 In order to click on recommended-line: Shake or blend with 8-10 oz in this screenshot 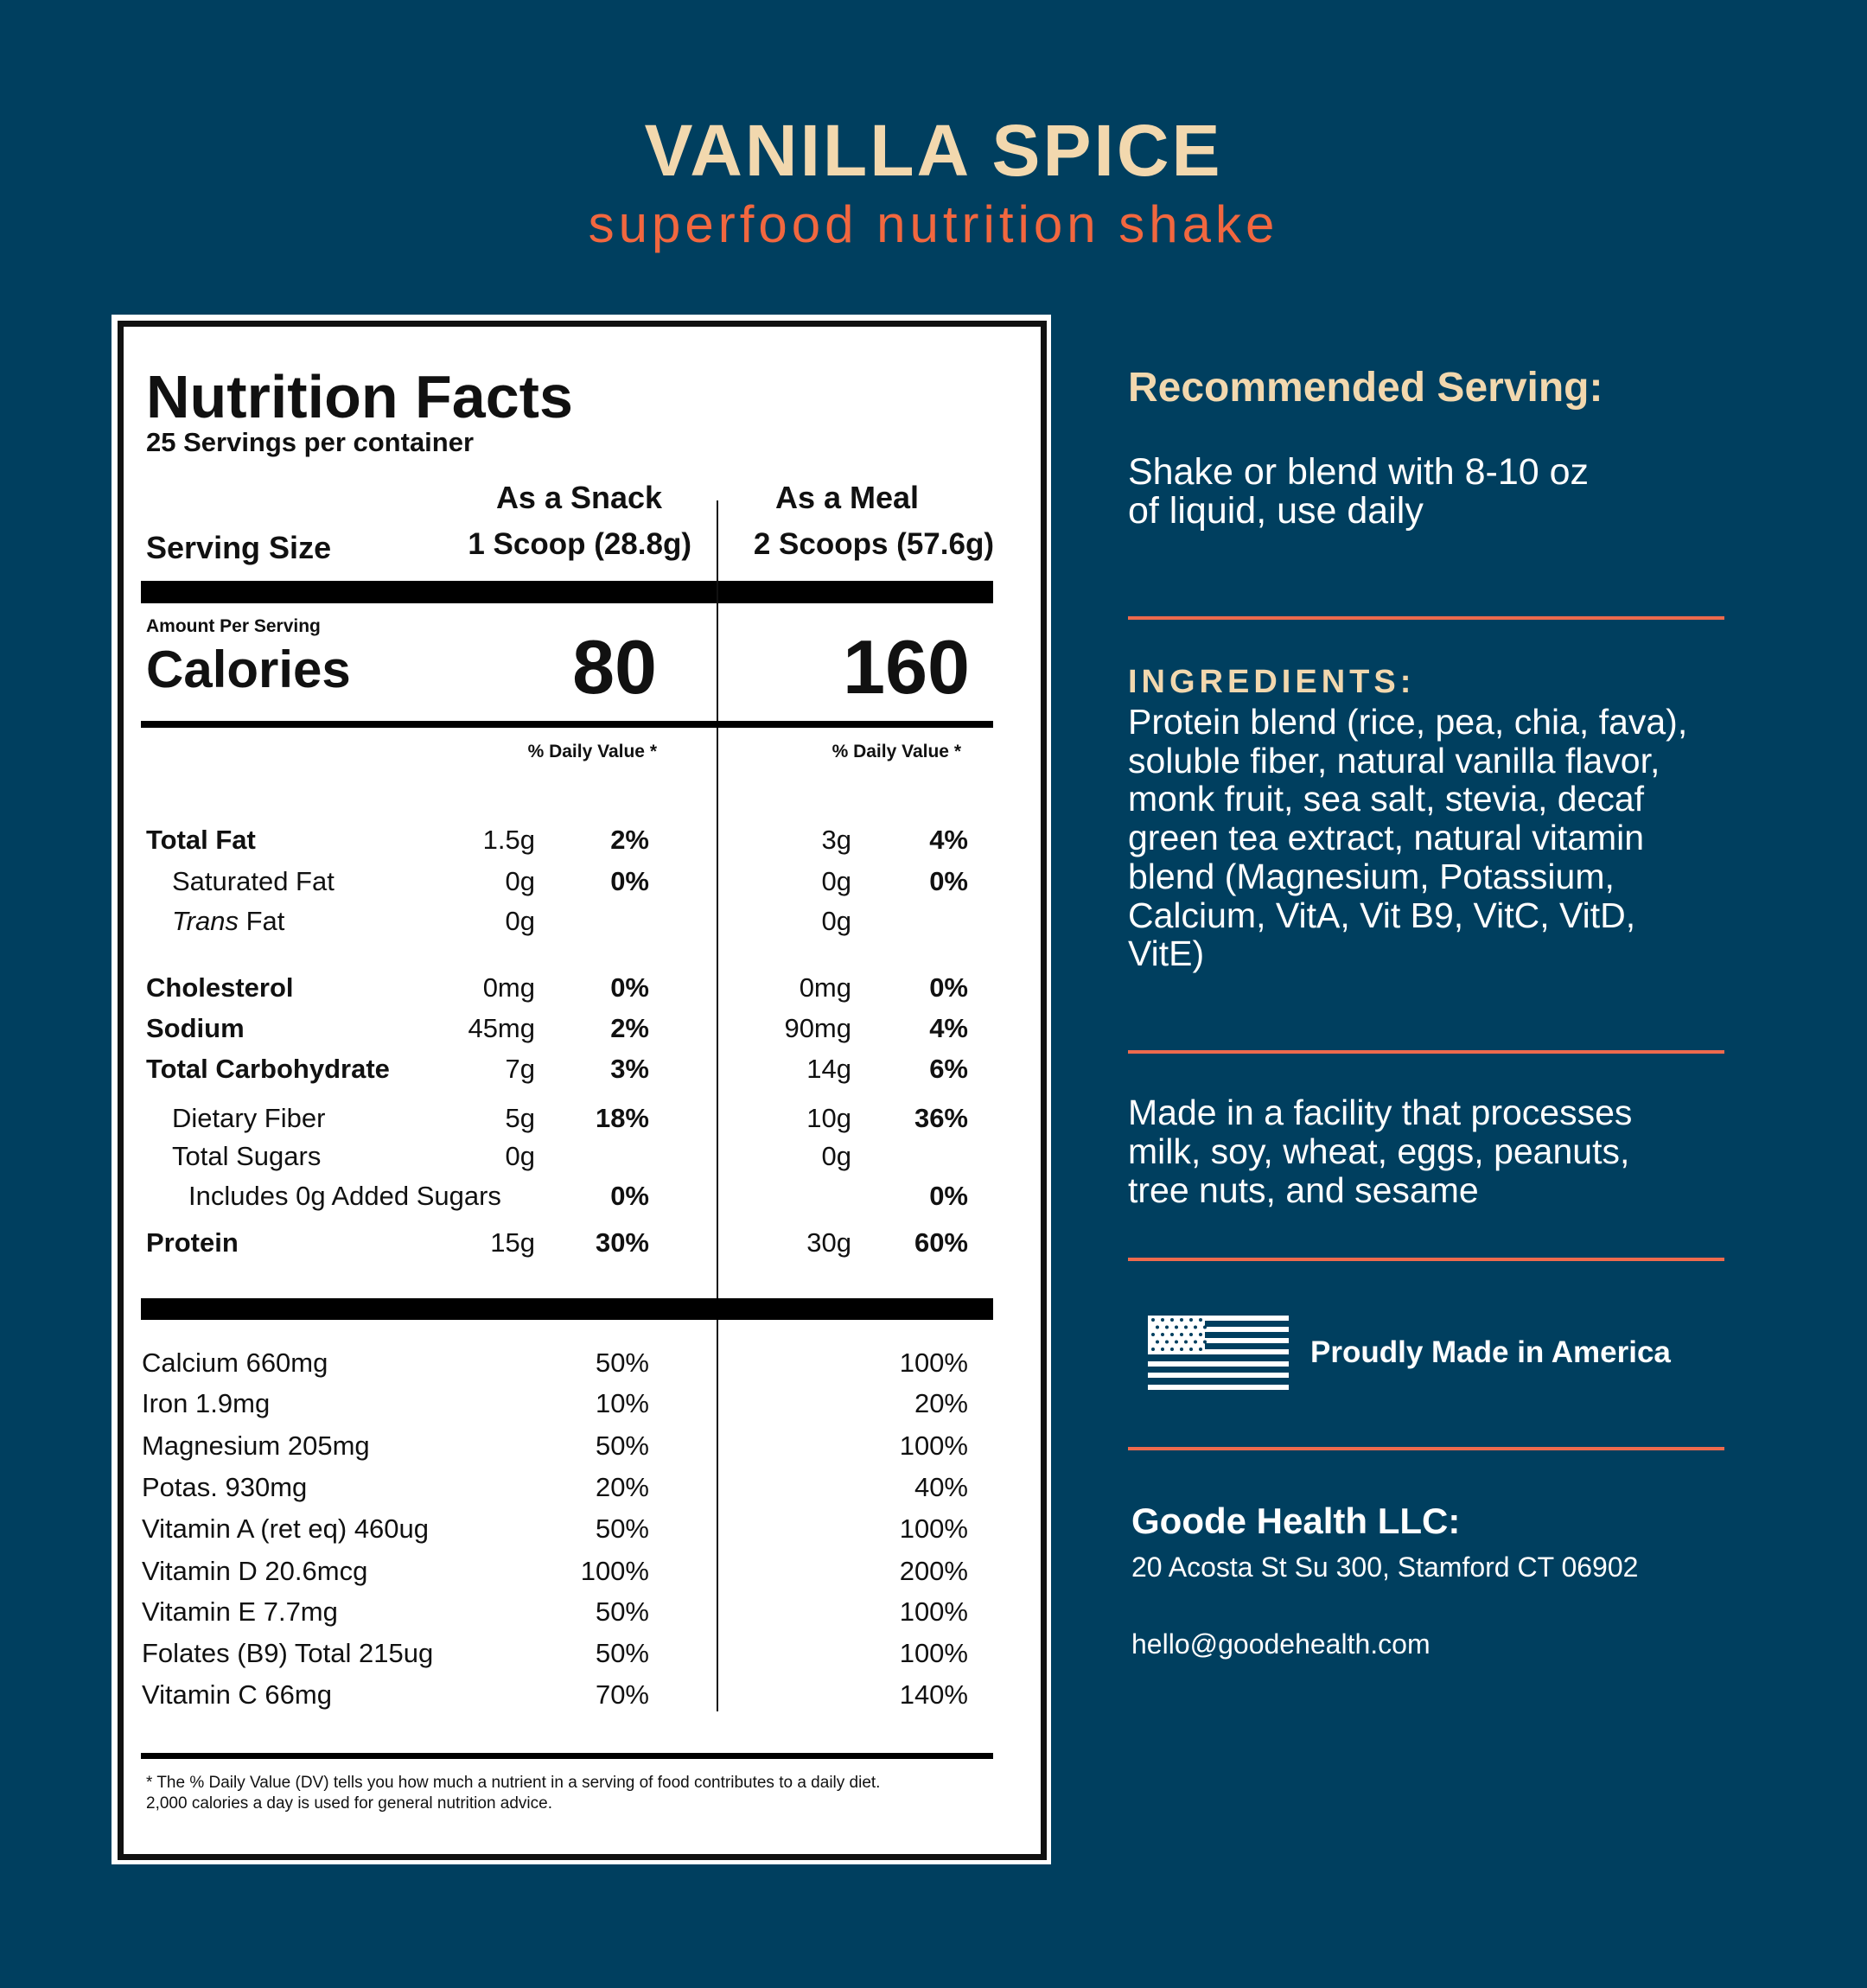, I will do `click(1359, 472)`.